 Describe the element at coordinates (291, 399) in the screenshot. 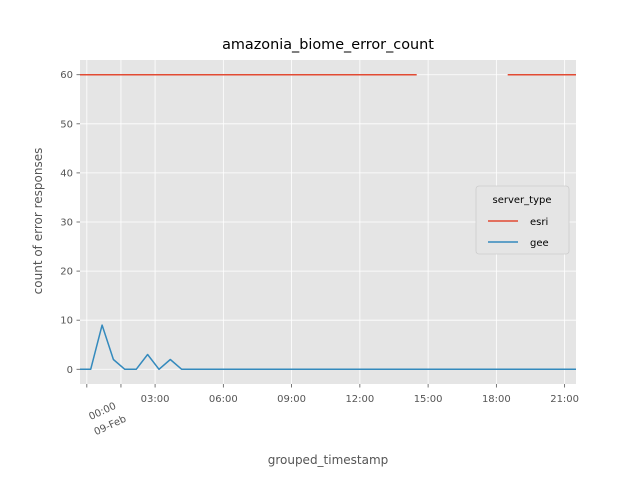

I see `x-tick-label: 09:00` at that location.